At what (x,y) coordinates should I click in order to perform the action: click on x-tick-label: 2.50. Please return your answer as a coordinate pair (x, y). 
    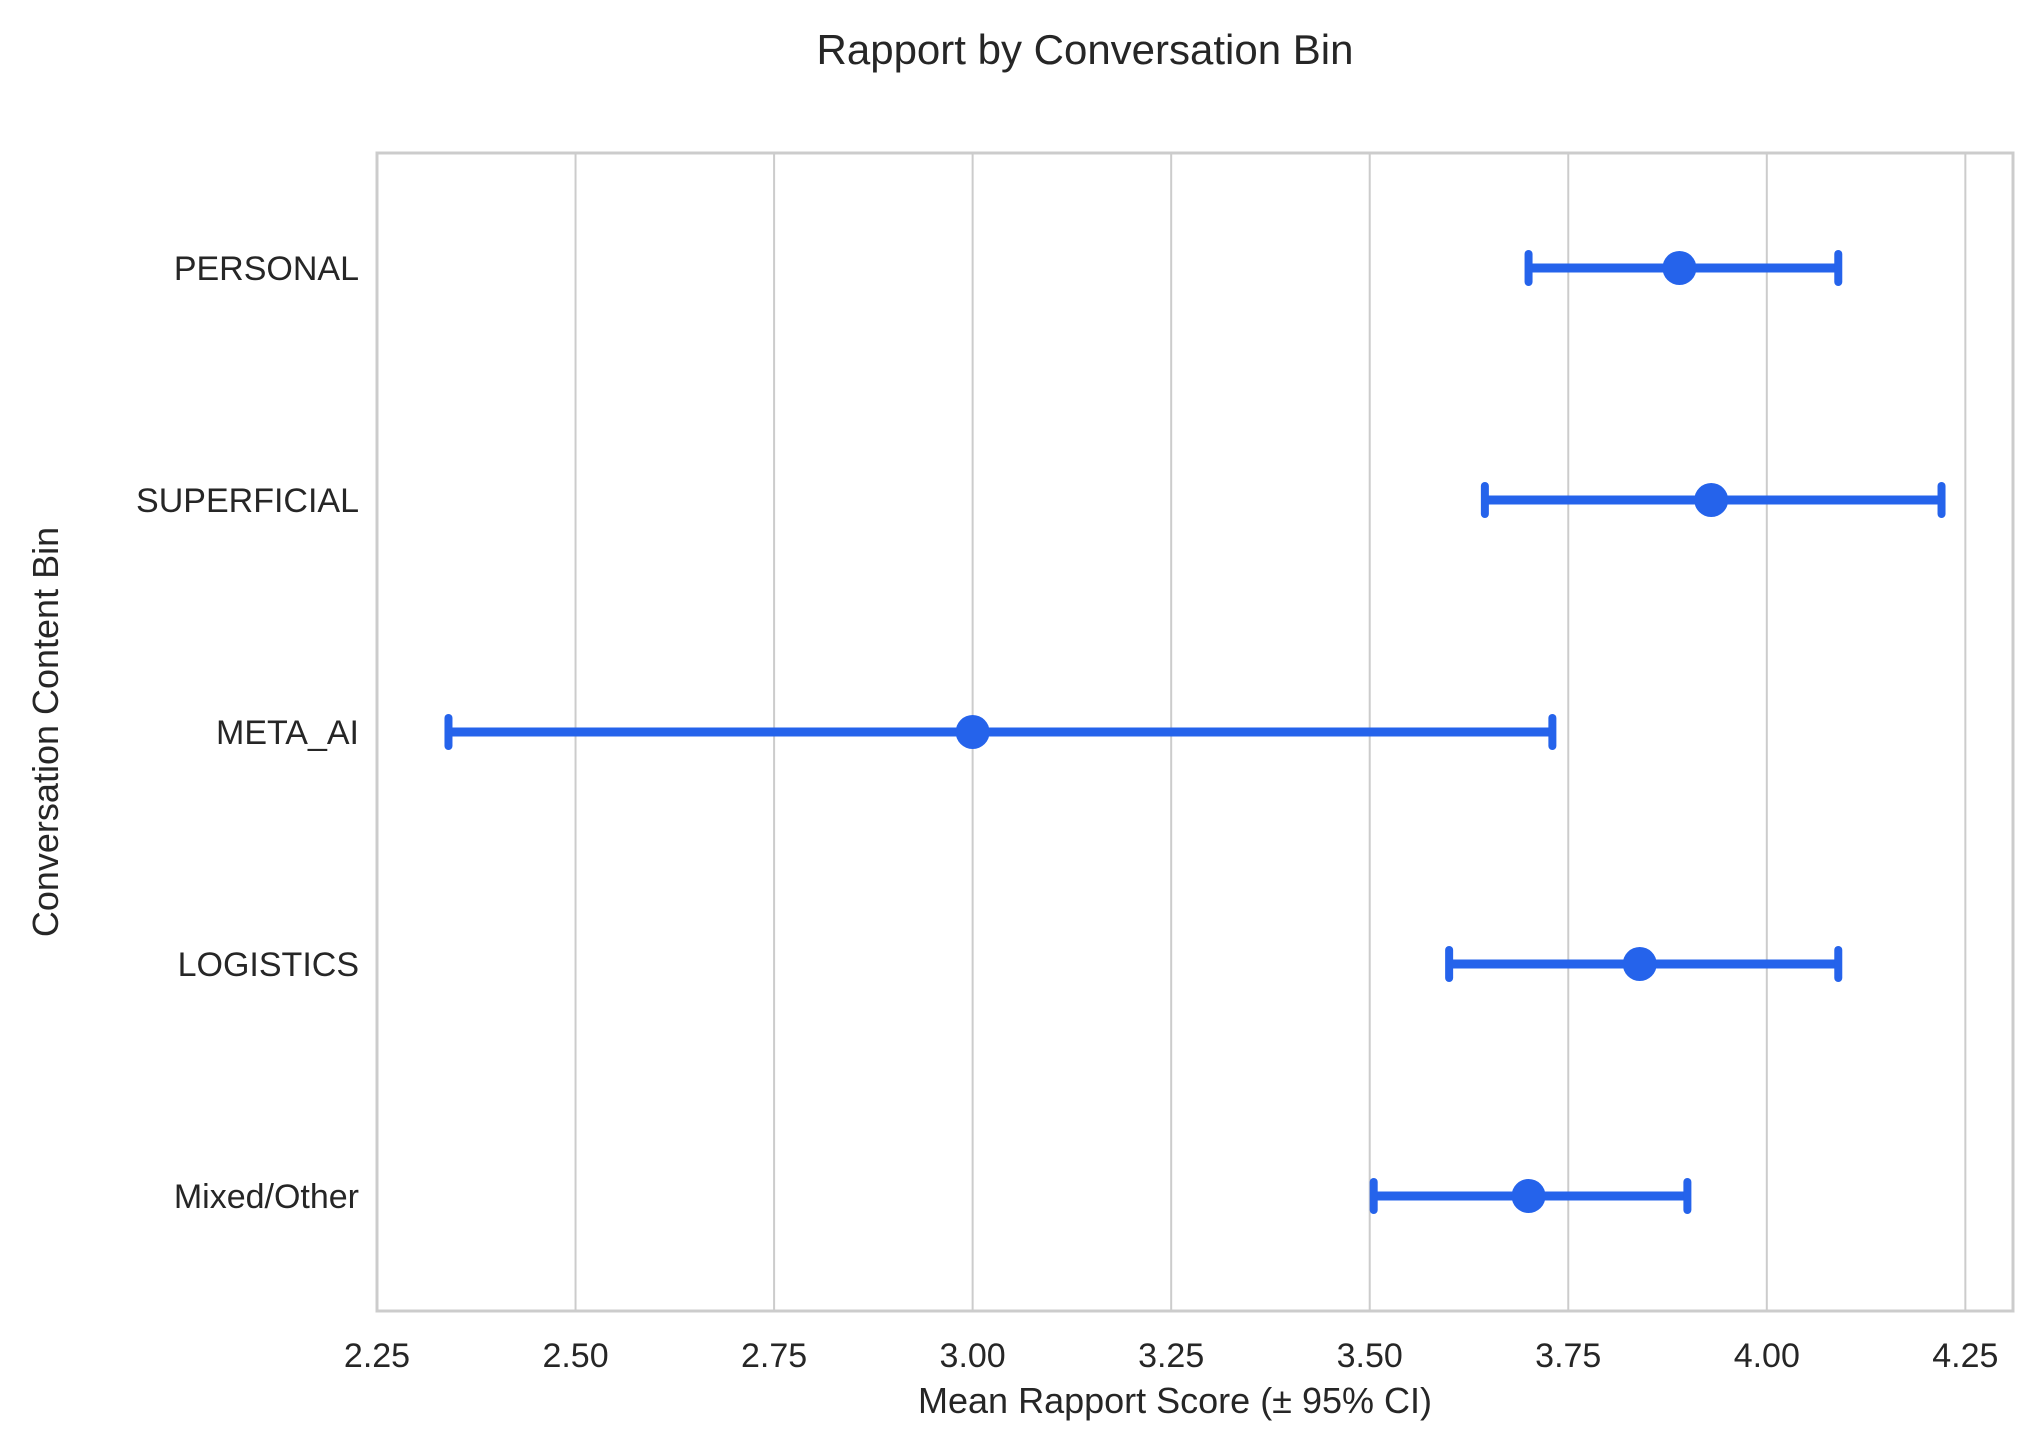
    Looking at the image, I should click on (575, 1356).